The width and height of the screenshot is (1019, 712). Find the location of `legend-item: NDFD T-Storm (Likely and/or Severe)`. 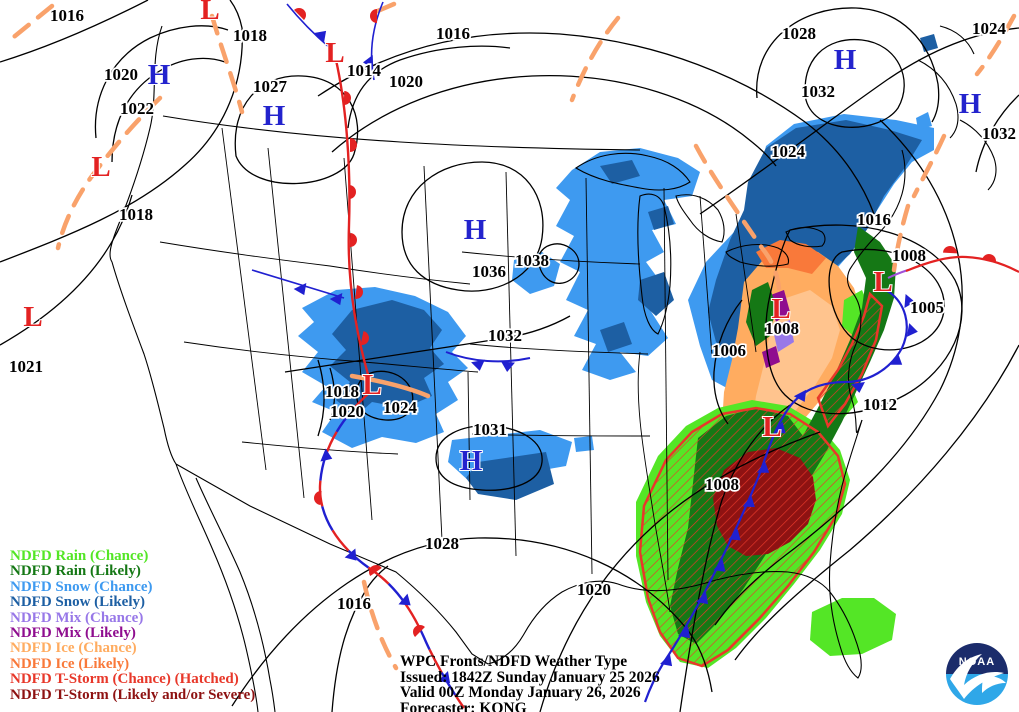

legend-item: NDFD T-Storm (Likely and/or Severe) is located at coordinates (133, 694).